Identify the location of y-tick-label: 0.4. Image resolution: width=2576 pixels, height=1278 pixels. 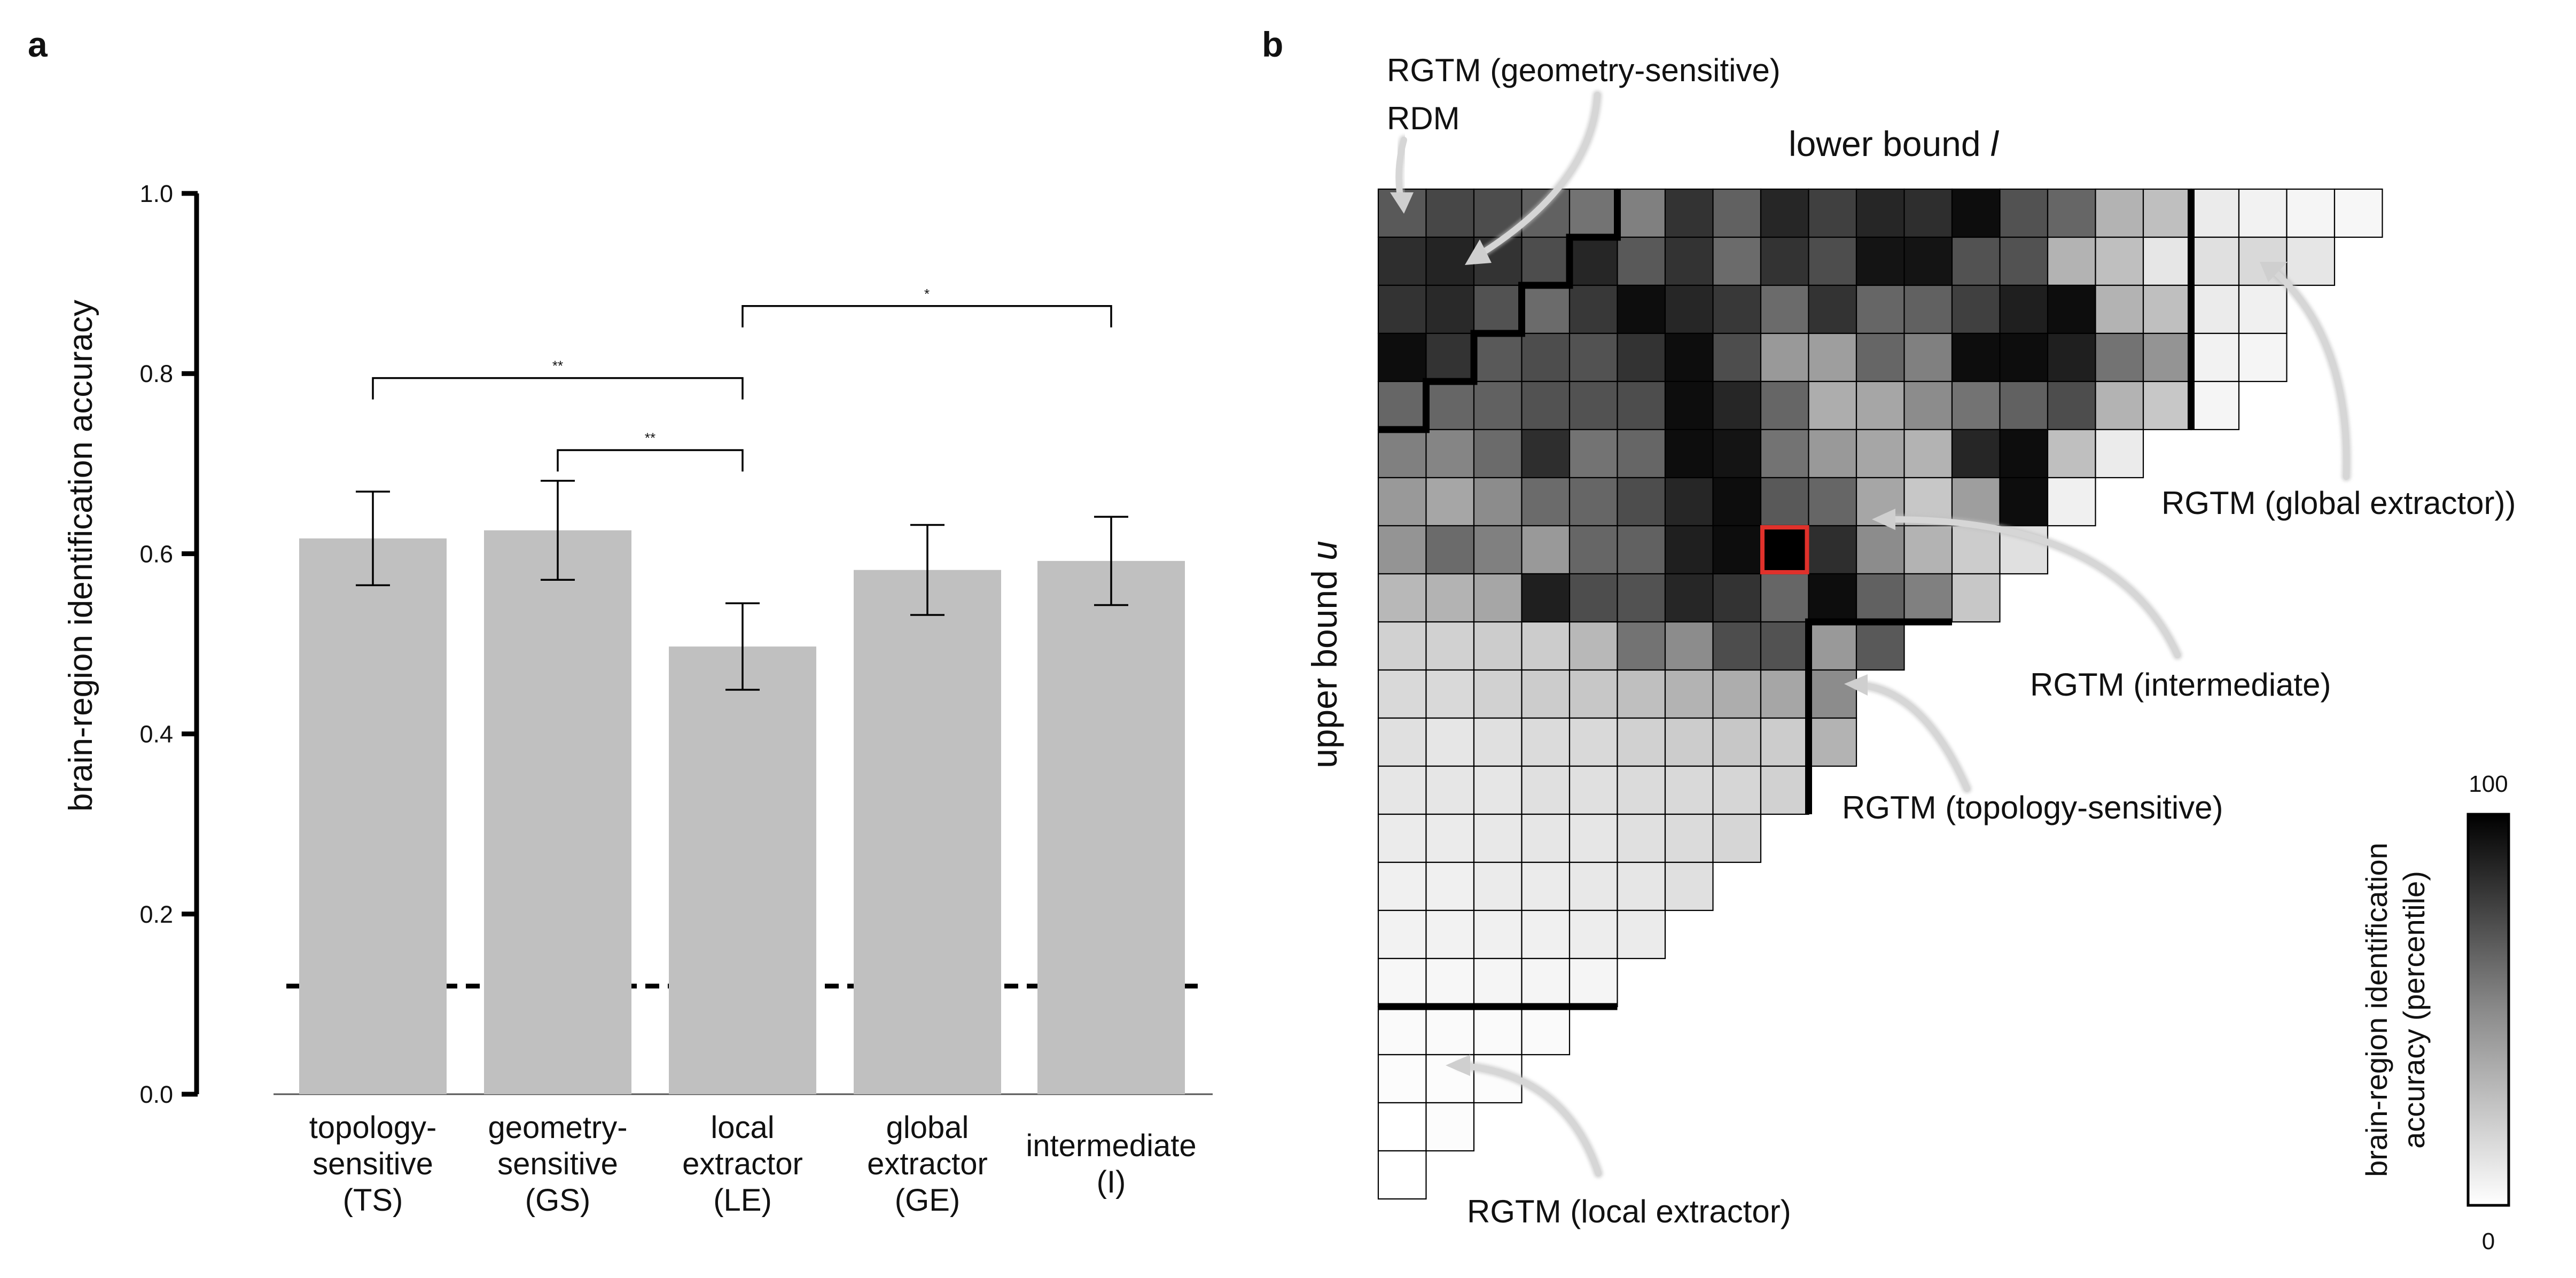
(156, 734).